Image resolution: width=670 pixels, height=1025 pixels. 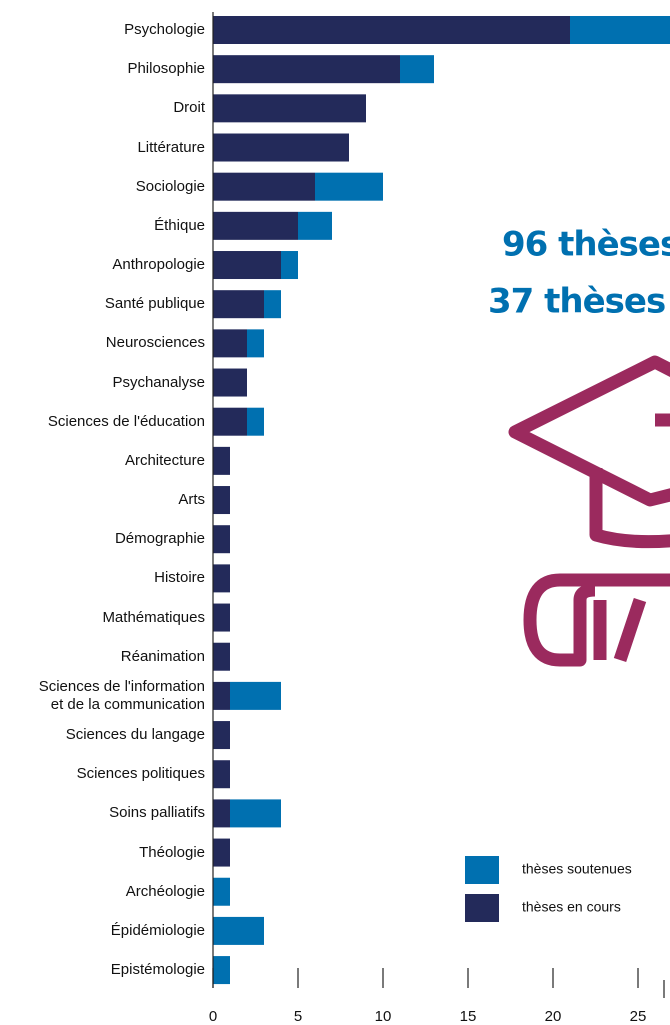 I want to click on x-tick-label: 10, so click(x=383, y=1016).